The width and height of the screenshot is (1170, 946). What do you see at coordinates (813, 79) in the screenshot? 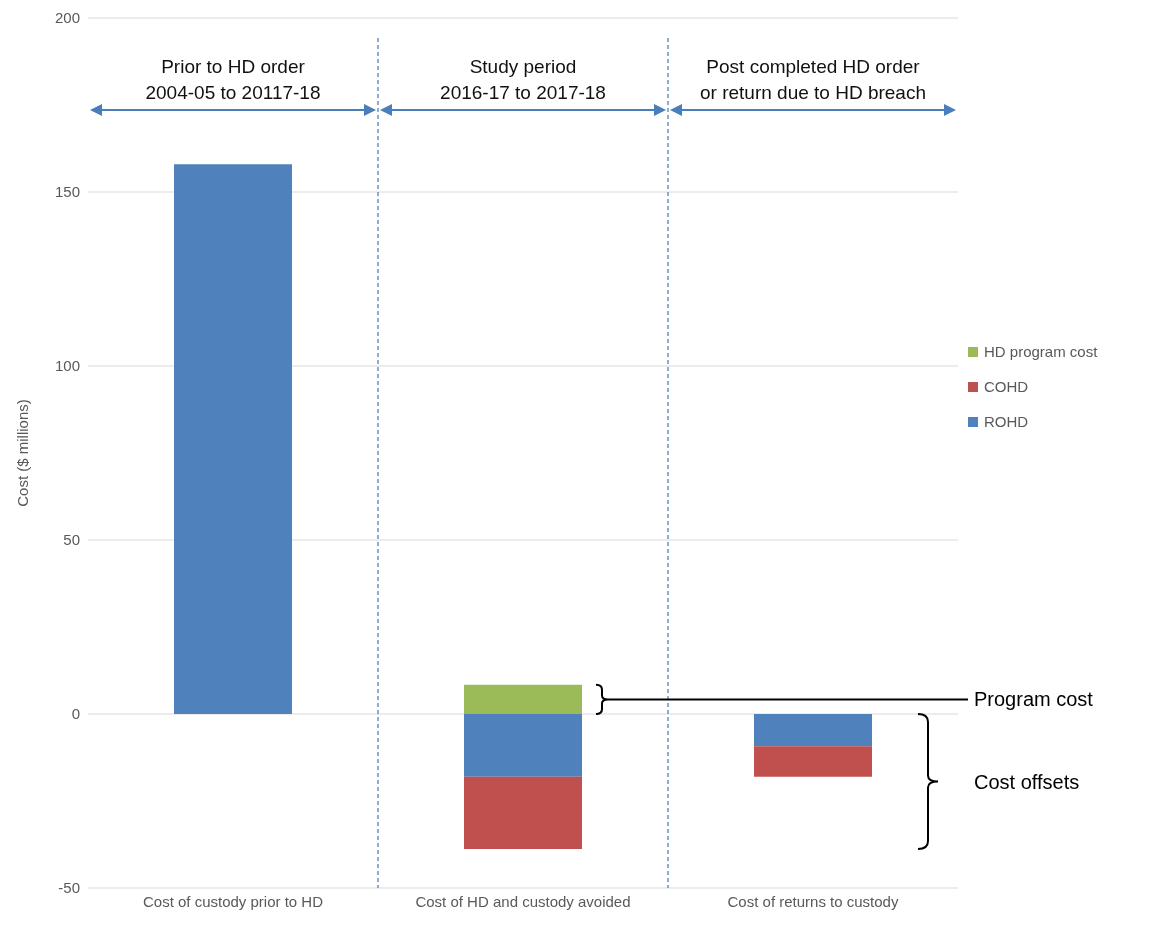
I see `annotation: Post completed HD order or return due to HD breach` at bounding box center [813, 79].